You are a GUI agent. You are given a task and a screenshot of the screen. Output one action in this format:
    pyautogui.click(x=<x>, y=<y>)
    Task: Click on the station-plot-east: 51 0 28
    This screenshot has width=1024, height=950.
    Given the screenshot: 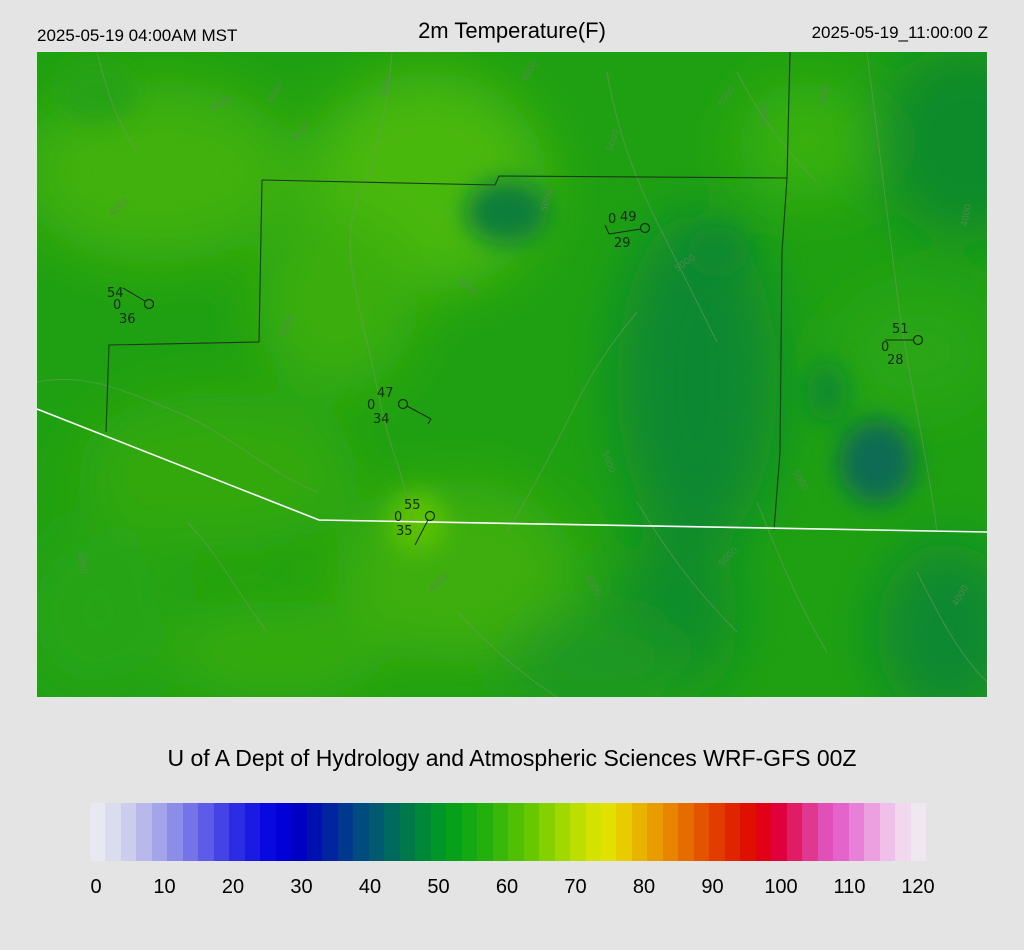 What is the action you would take?
    pyautogui.click(x=902, y=345)
    